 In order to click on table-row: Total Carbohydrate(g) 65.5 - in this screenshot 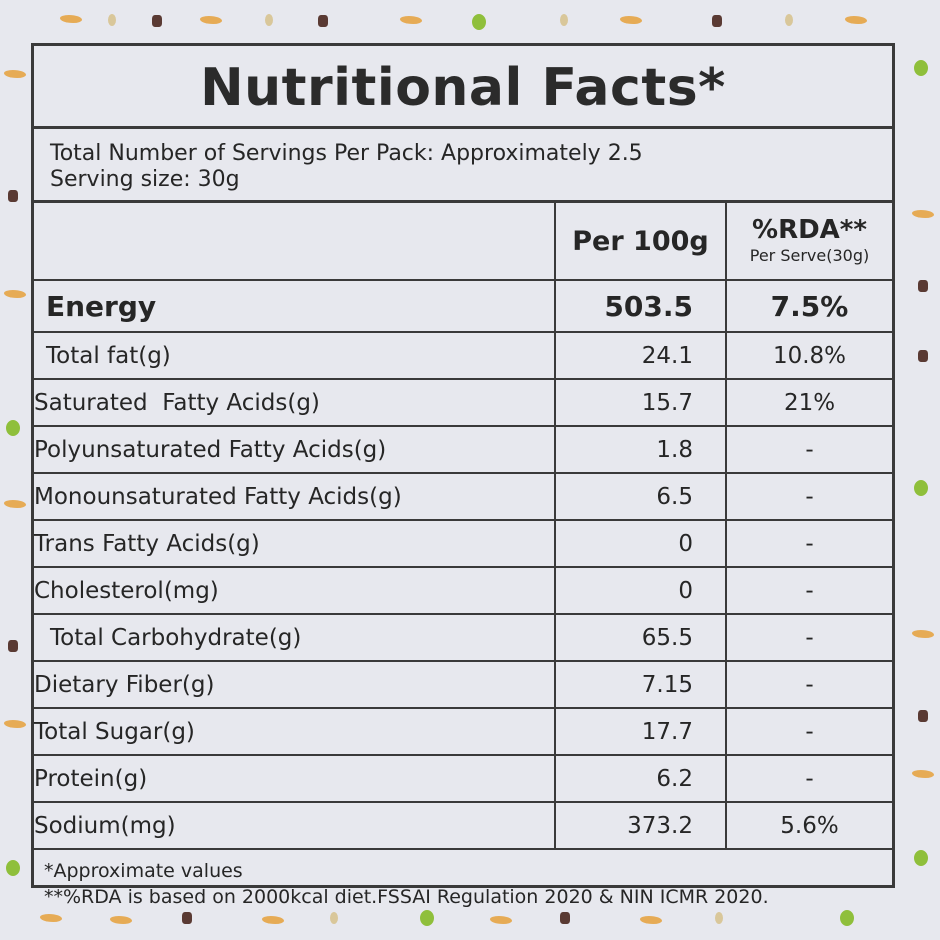, I will do `click(463, 638)`.